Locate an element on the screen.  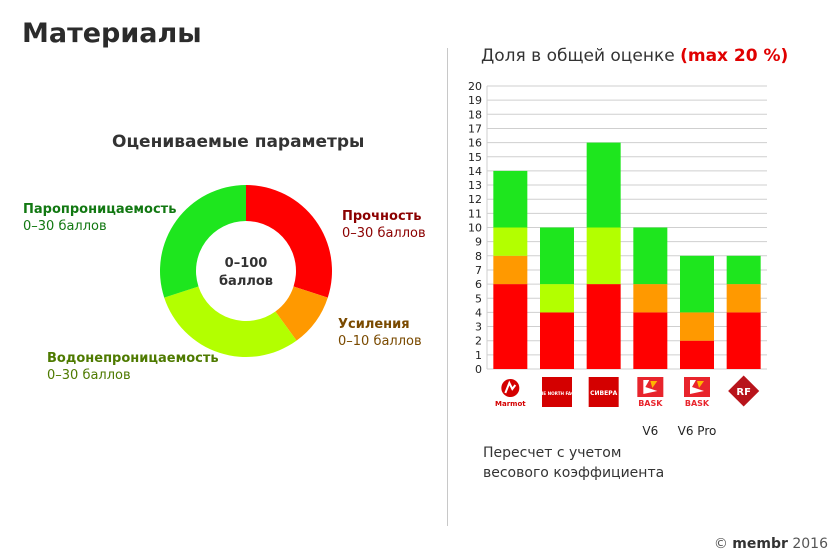
brand-logo-2: СИВЕРА is located at coordinates (603, 392).